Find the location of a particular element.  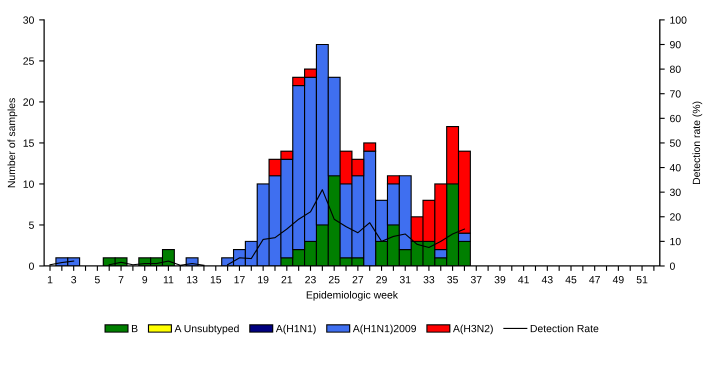

legend-label: A(H1N1) is located at coordinates (296, 329).